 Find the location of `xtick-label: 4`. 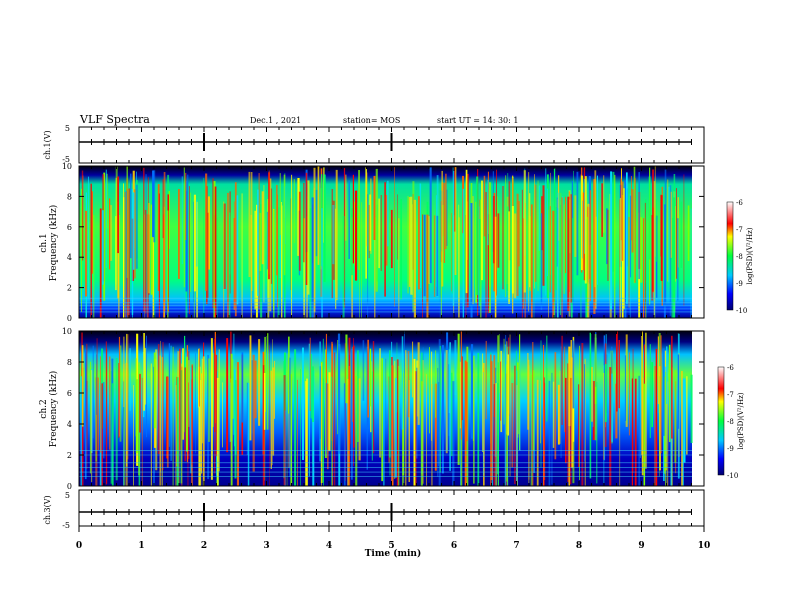

xtick-label: 4 is located at coordinates (329, 546).